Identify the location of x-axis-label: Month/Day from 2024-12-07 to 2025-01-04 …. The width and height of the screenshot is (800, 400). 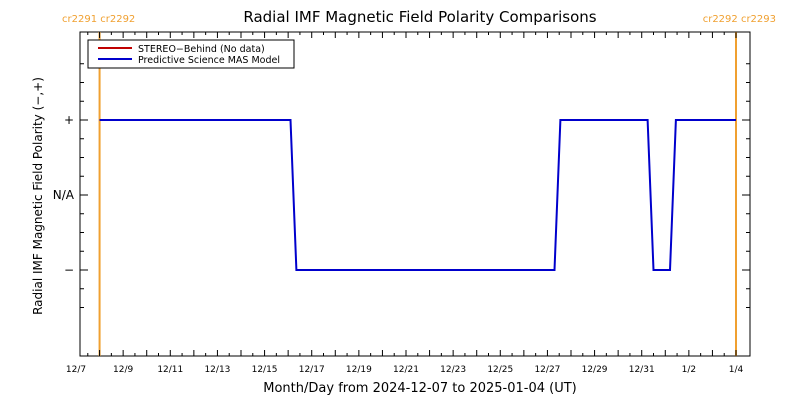
(419, 388).